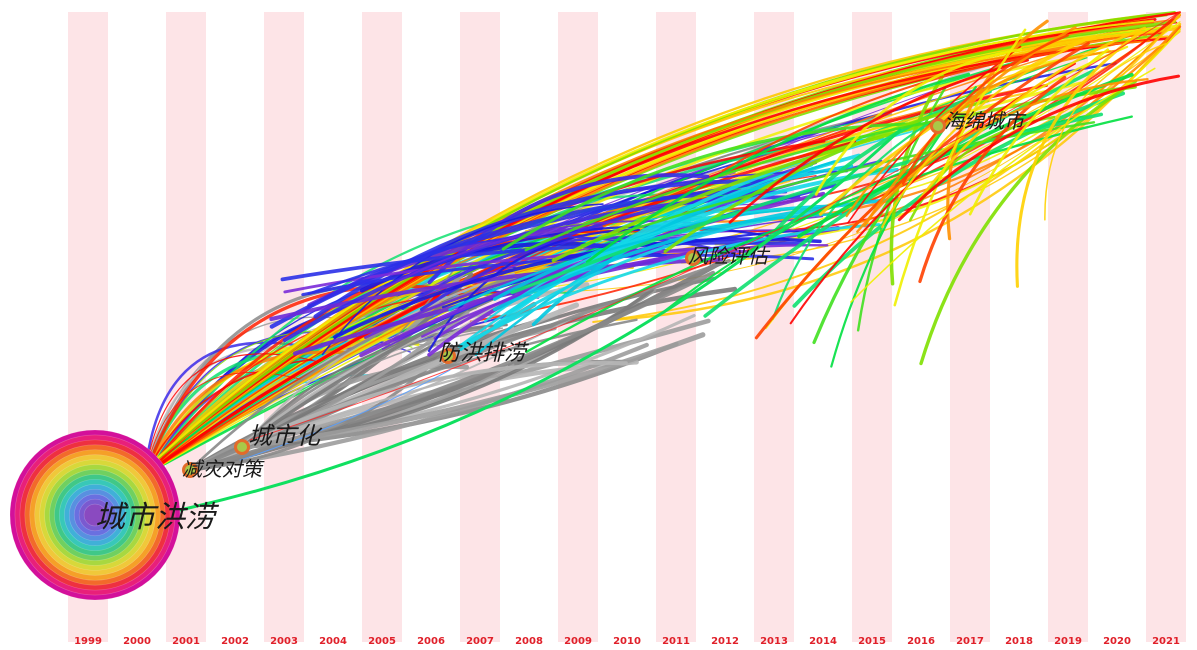 This screenshot has height=650, width=1197. I want to click on year-label-2004: 2004, so click(333, 641).